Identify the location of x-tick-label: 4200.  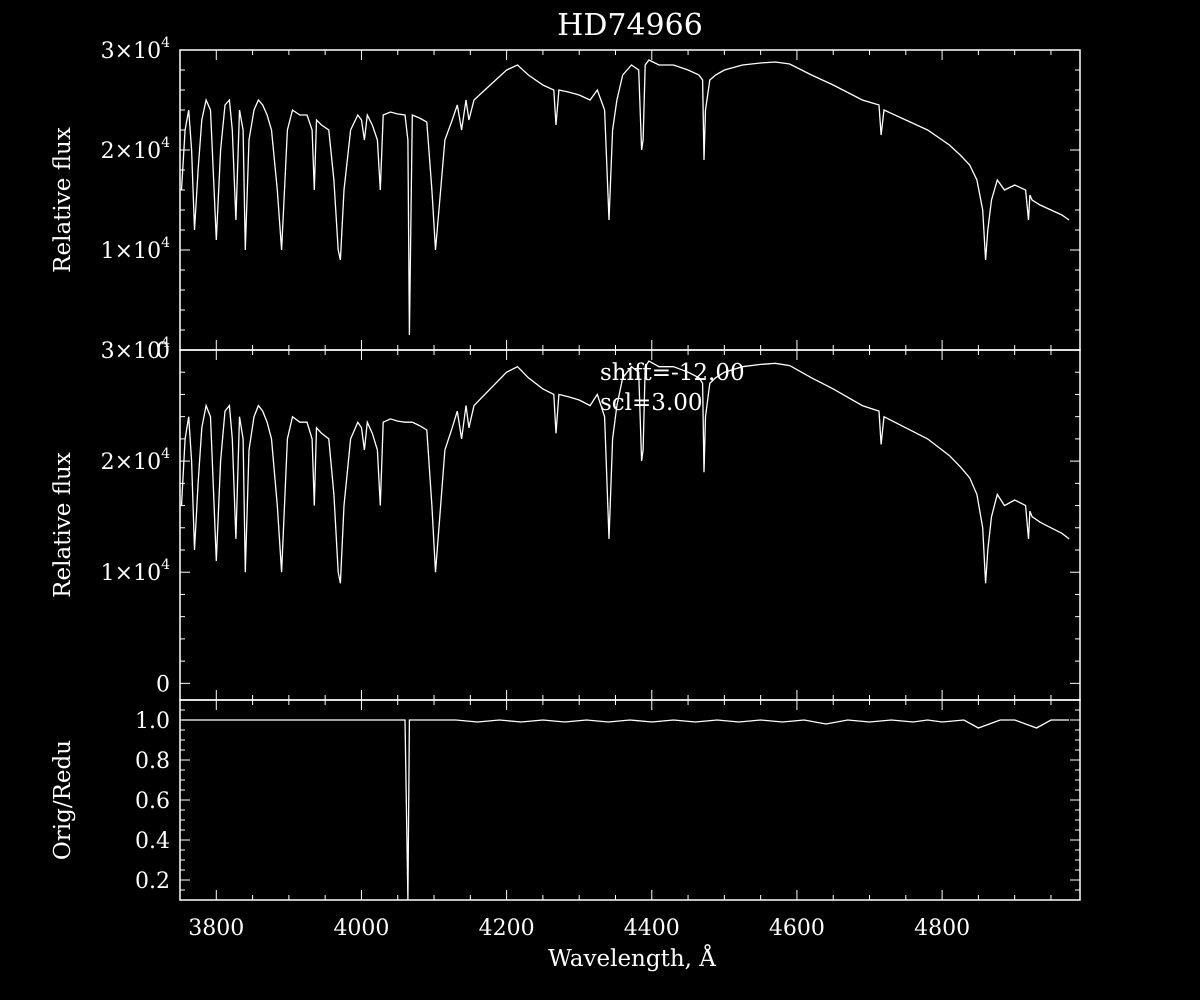
(507, 928).